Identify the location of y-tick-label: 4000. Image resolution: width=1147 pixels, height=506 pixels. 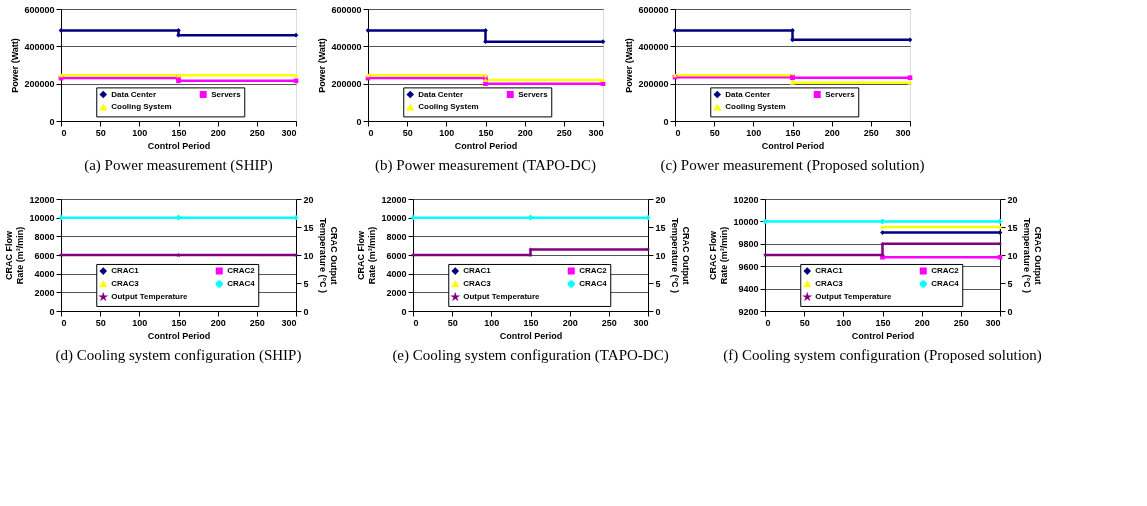
(396, 274).